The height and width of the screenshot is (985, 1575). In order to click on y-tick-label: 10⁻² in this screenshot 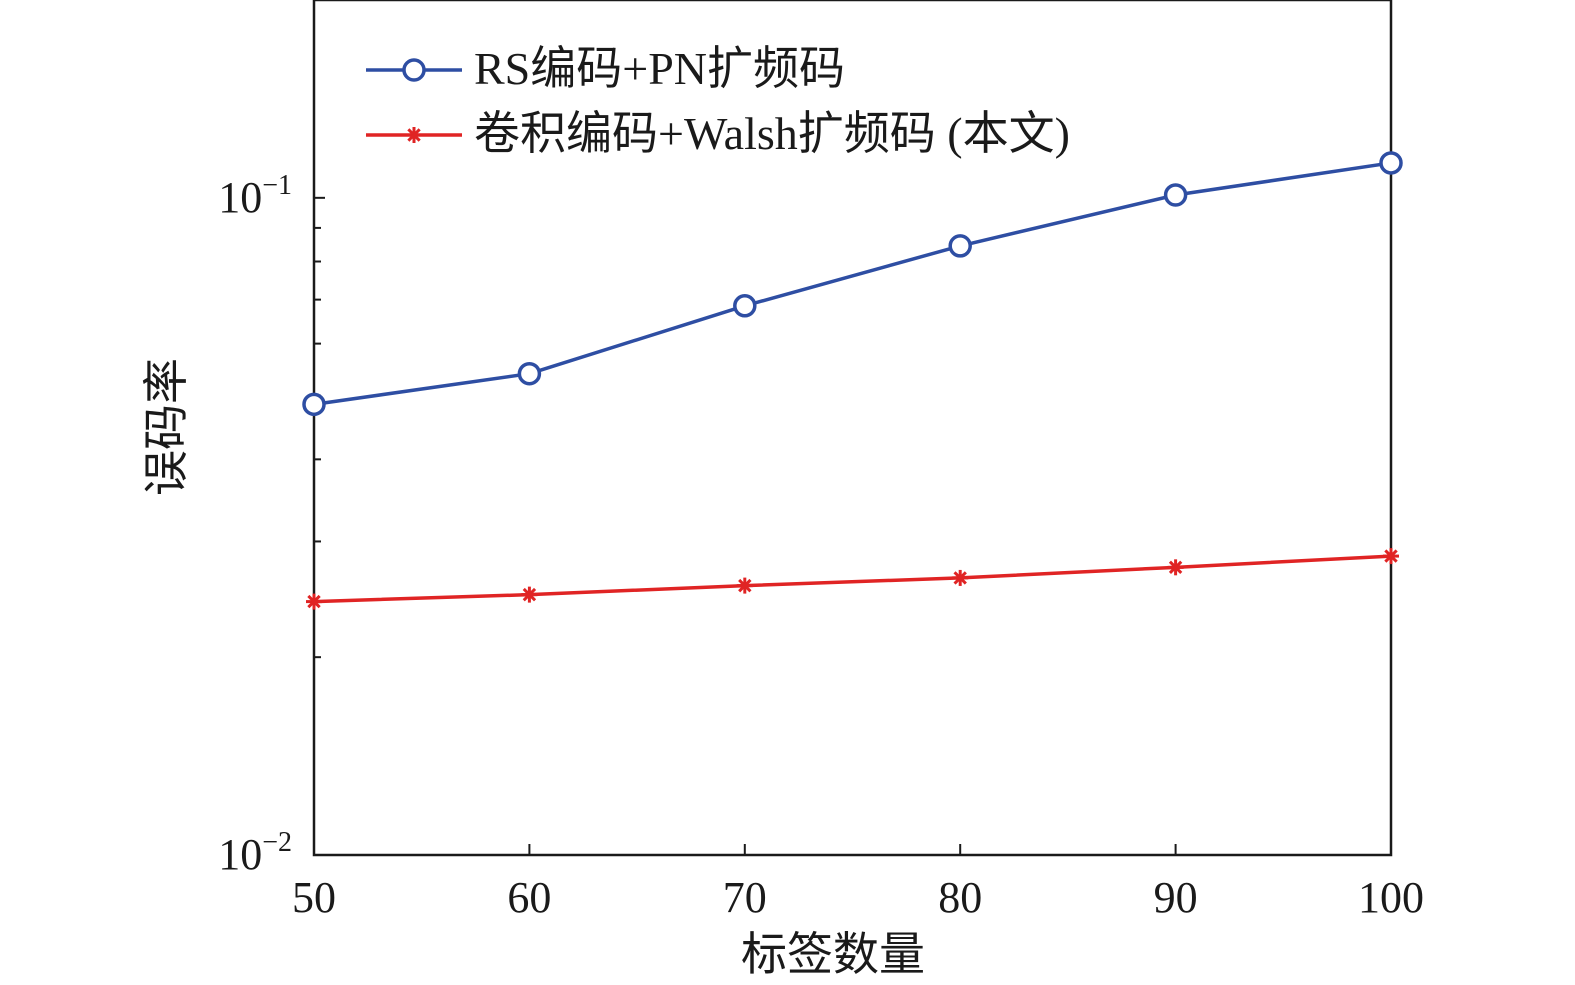, I will do `click(255, 853)`.